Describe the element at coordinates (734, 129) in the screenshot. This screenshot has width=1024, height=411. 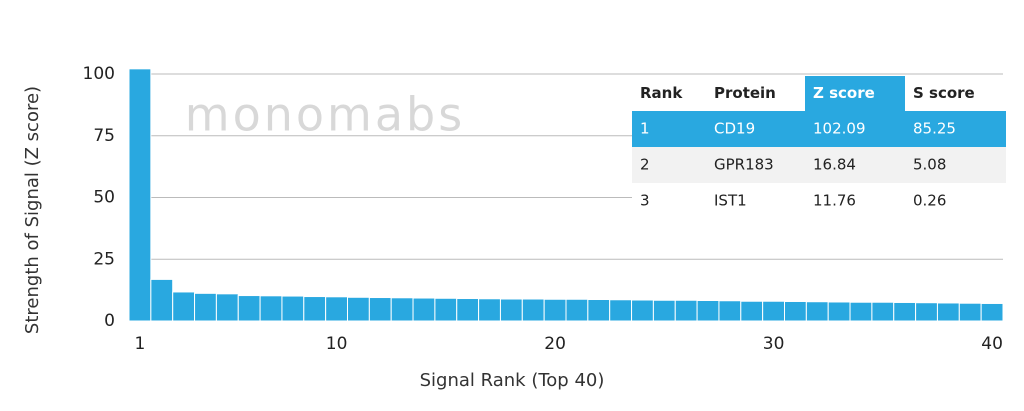
I see `table-cell: CD19` at that location.